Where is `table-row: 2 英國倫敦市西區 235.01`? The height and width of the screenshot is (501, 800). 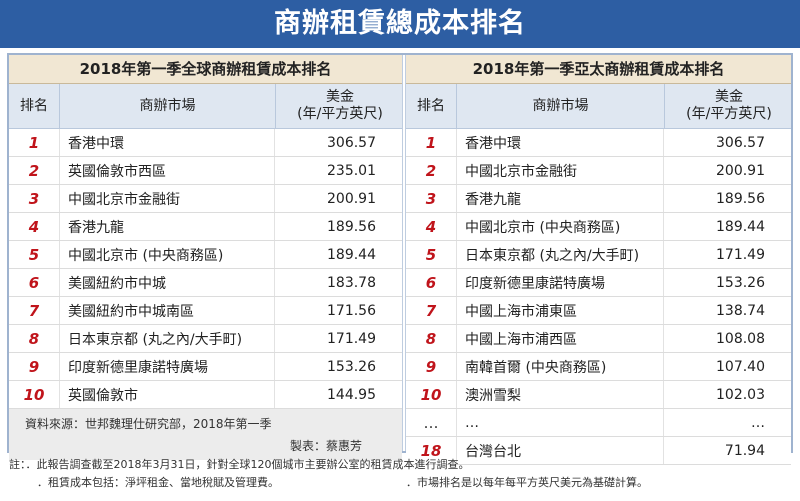
table-row: 2 英國倫敦市西區 235.01 is located at coordinates (205, 171).